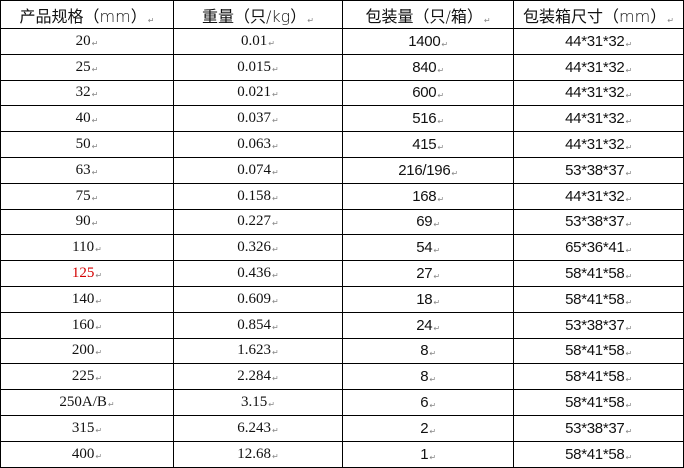 This screenshot has height=468, width=684. Describe the element at coordinates (428, 248) in the screenshot. I see `pack-qty-cell: 54` at that location.